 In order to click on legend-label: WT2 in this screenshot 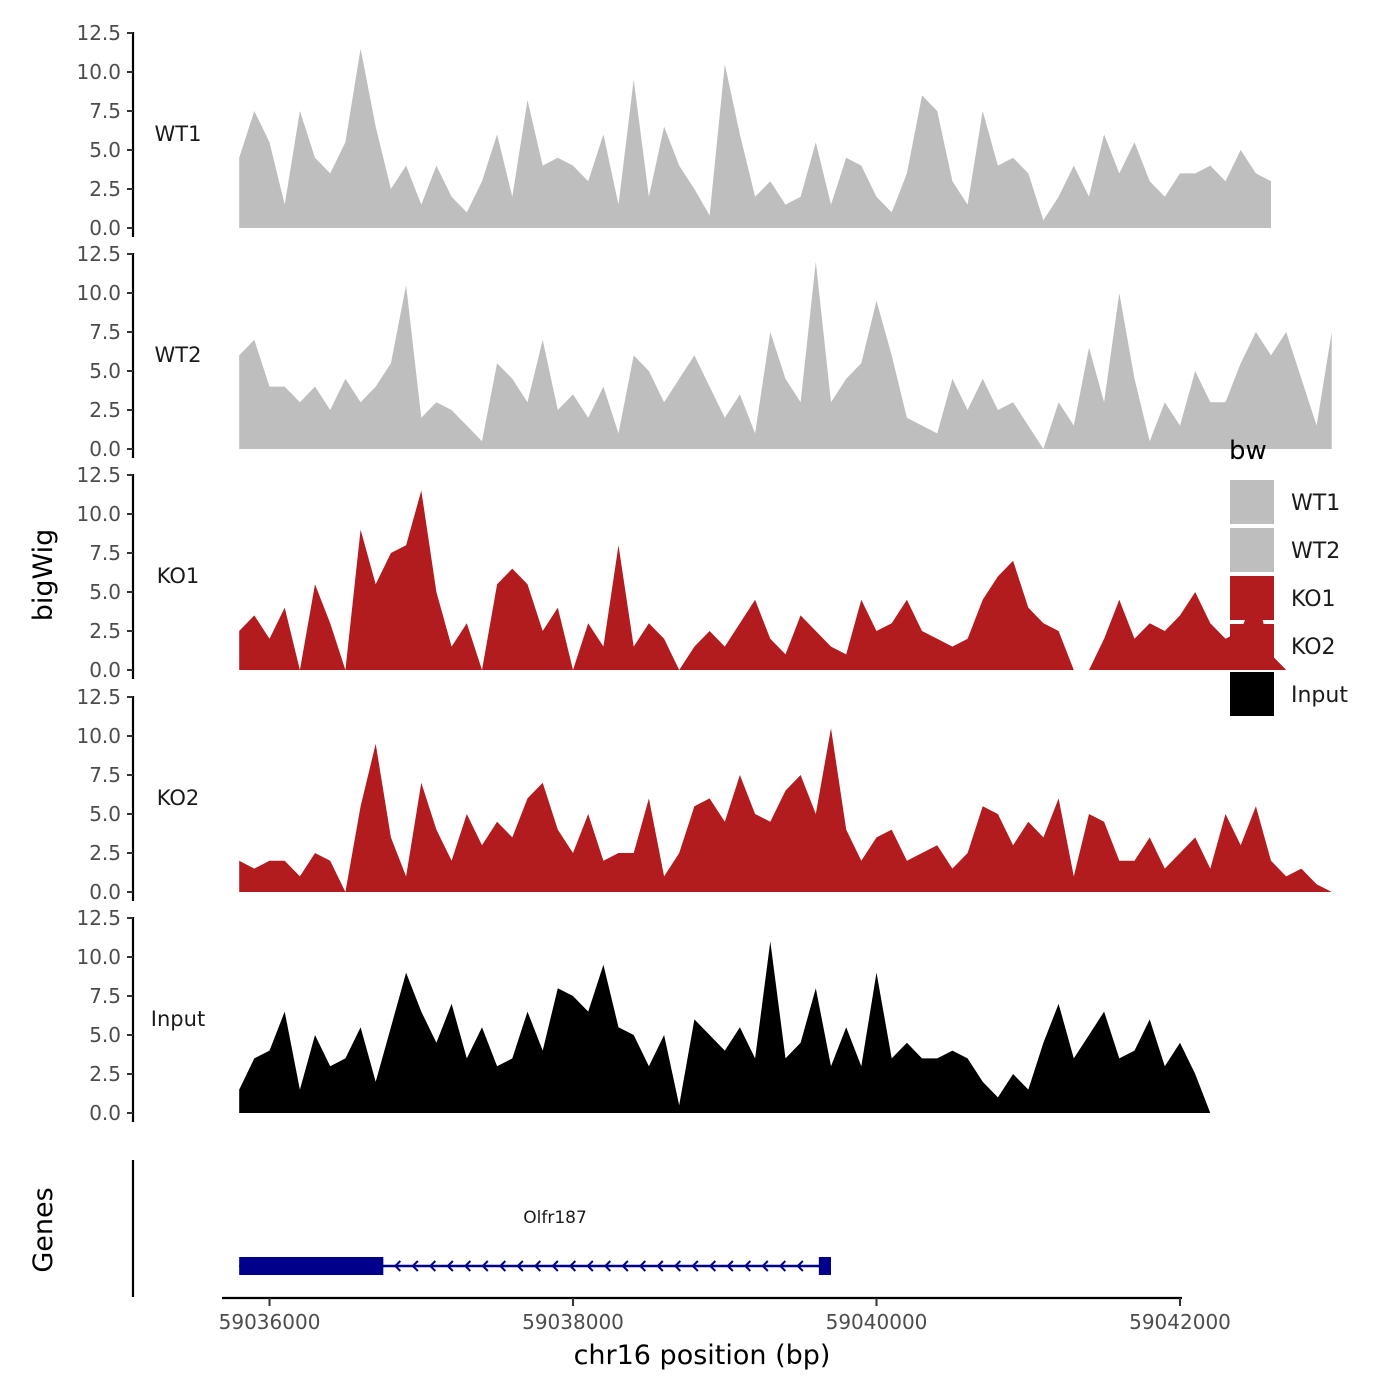, I will do `click(1315, 551)`.